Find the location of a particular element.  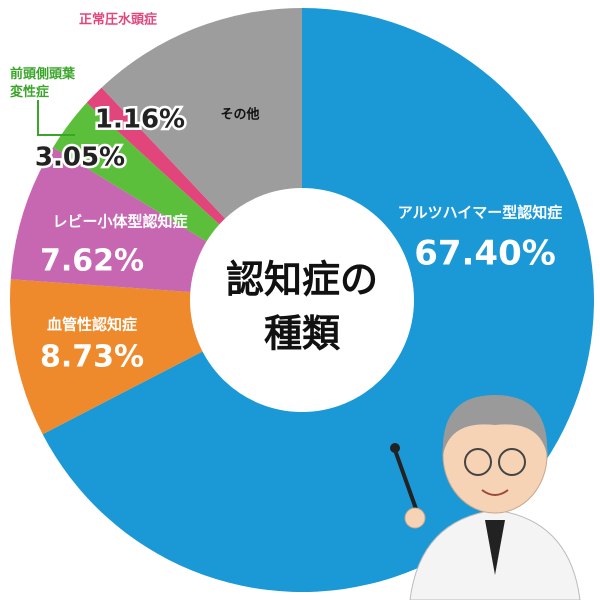

category-label: 血管性認知症 is located at coordinates (92, 325).